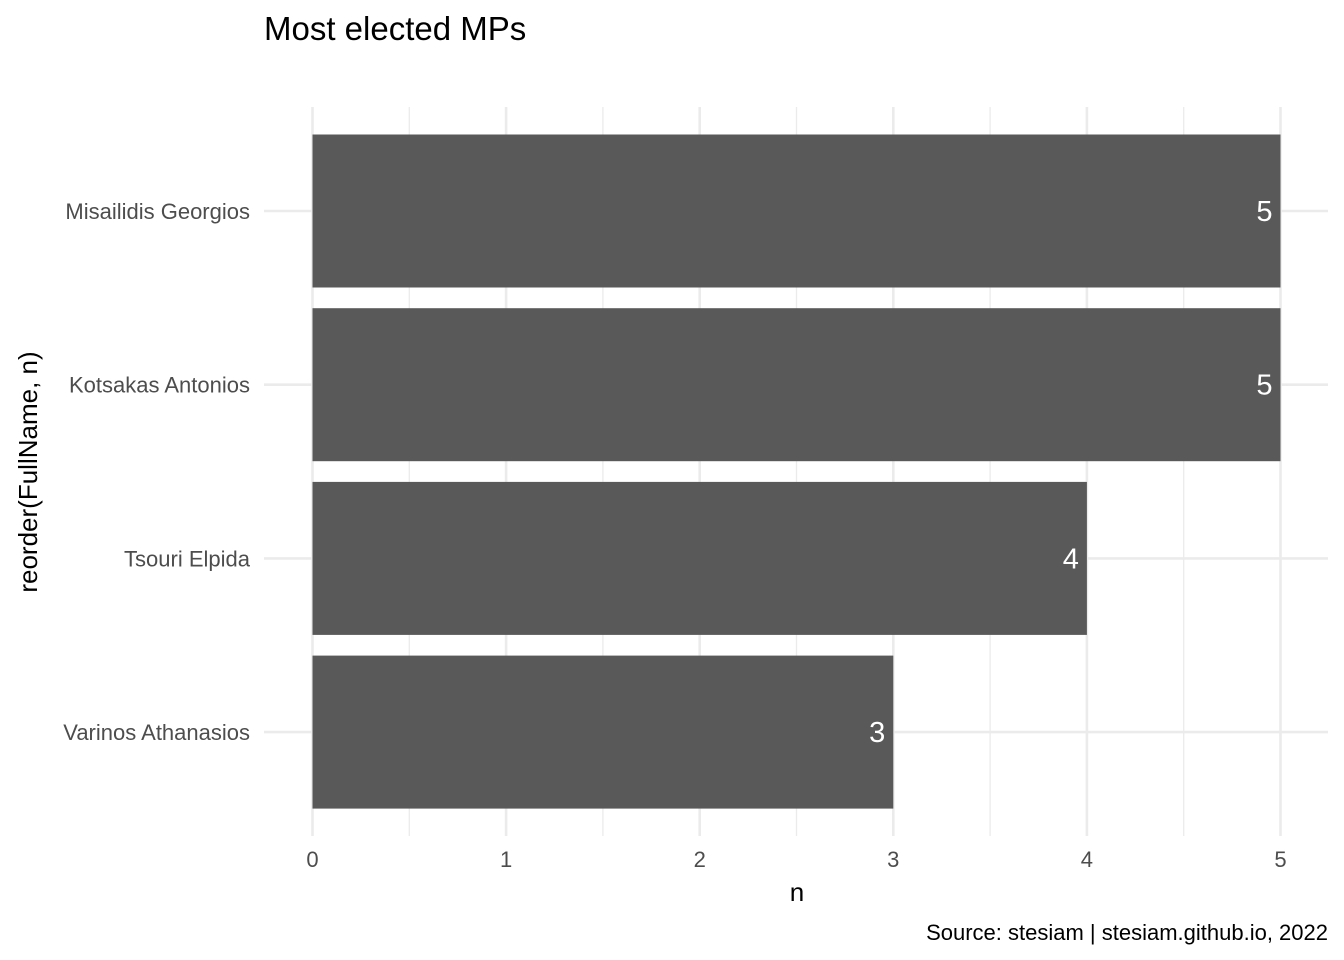 This screenshot has height=960, width=1344. I want to click on y-tick-label: Misailidis Georgios, so click(157, 211).